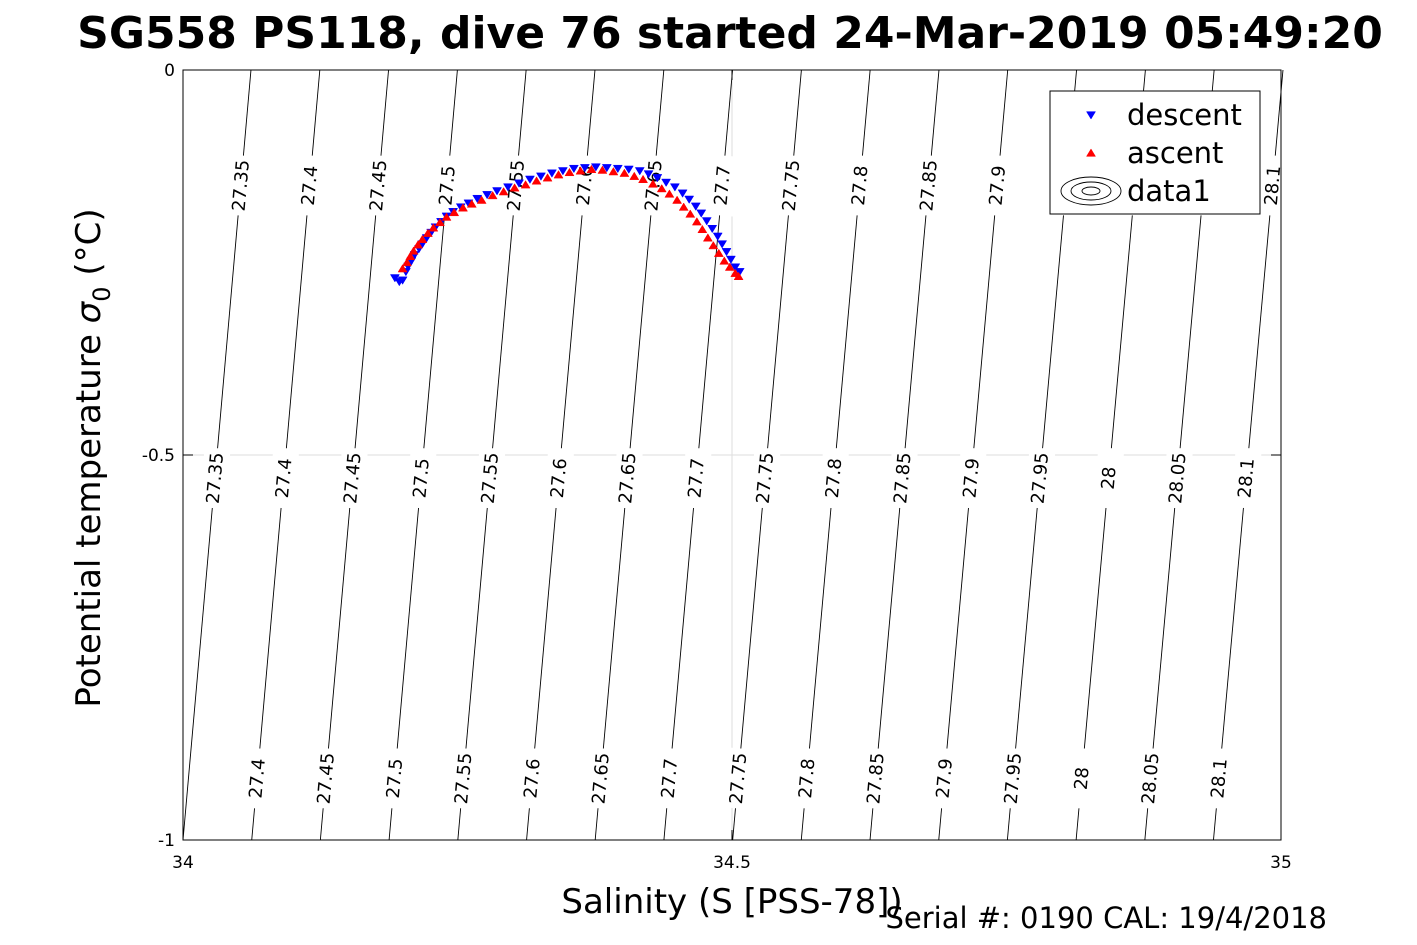 This screenshot has width=1417, height=945. I want to click on y-tick-label: 0, so click(169, 71).